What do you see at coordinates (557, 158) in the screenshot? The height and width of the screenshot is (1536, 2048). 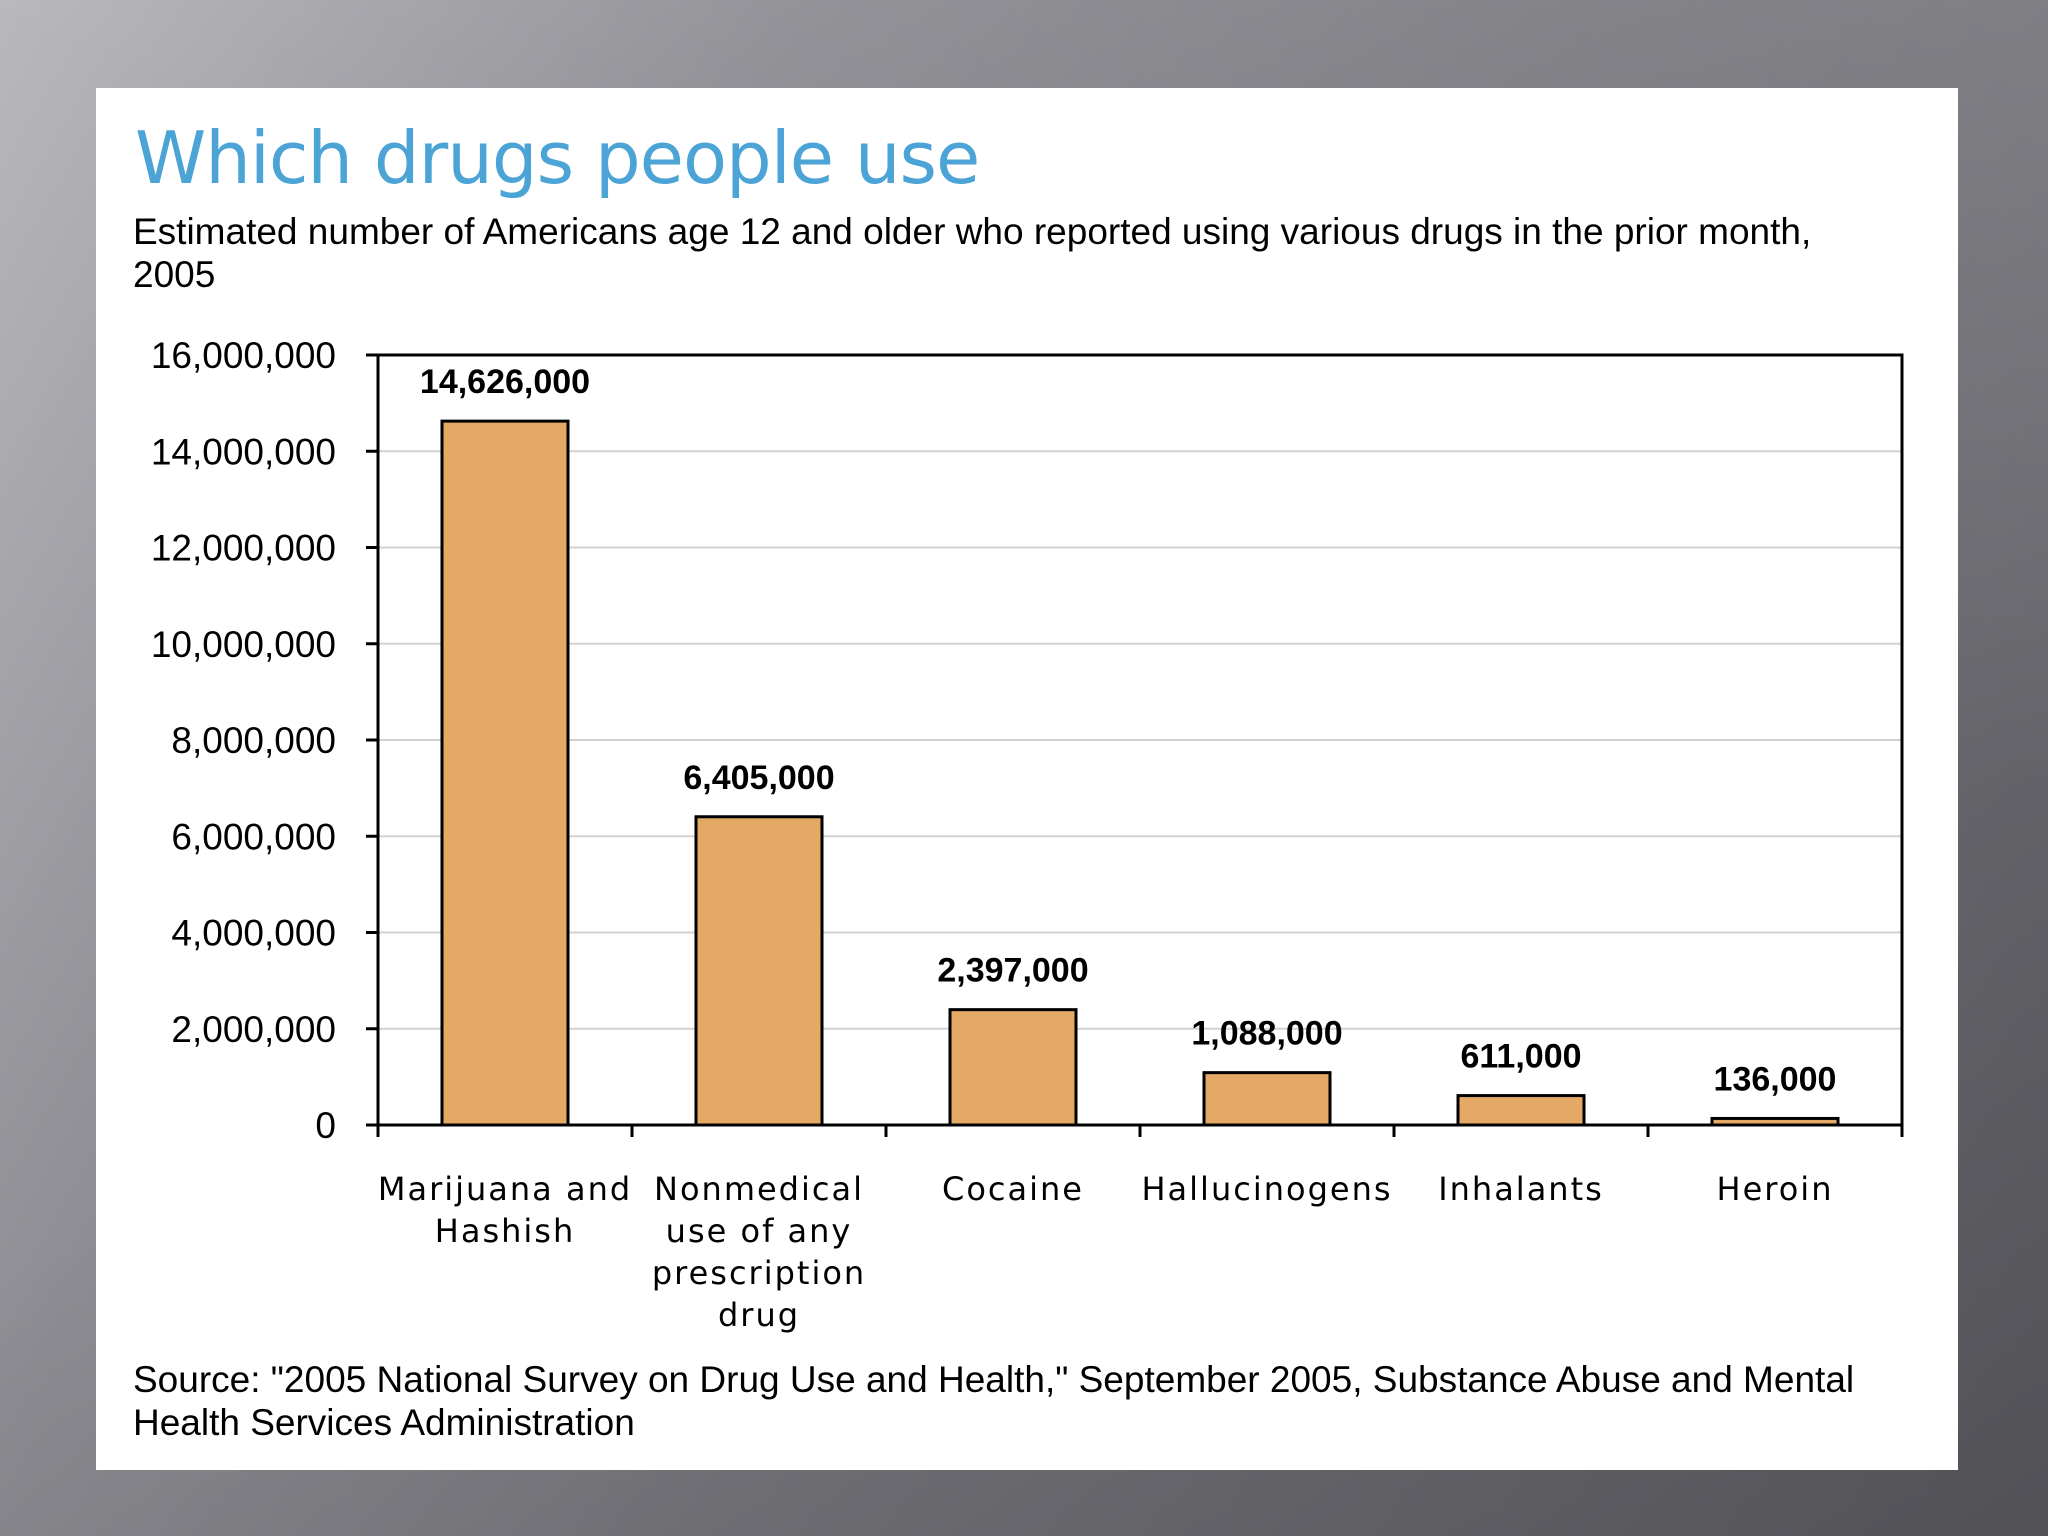 I see `chart-title: Which drugs people use` at bounding box center [557, 158].